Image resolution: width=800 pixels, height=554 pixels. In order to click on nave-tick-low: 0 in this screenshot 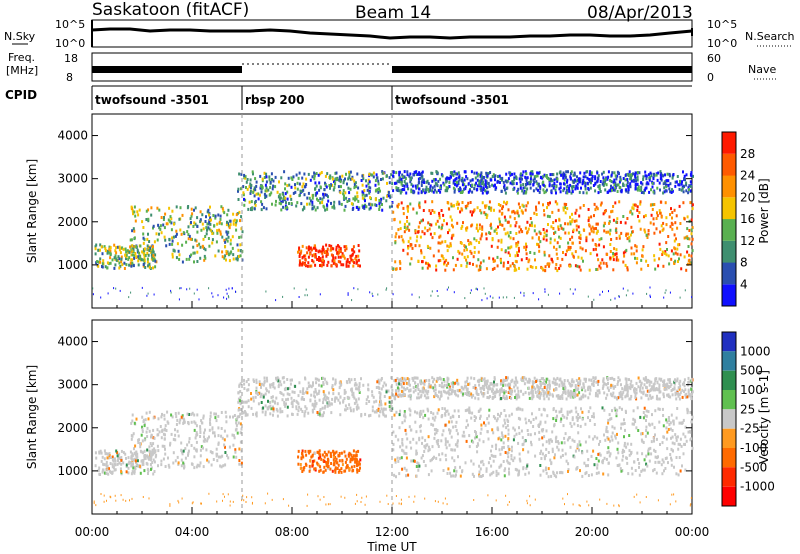, I will do `click(710, 77)`.